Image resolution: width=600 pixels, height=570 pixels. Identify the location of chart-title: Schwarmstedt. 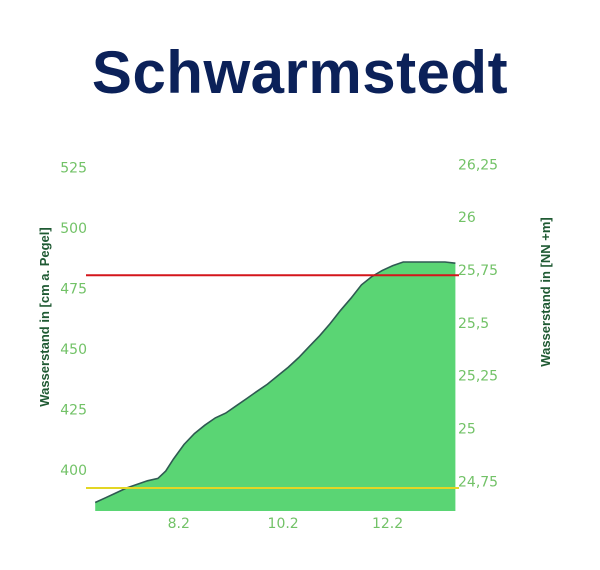
(300, 72).